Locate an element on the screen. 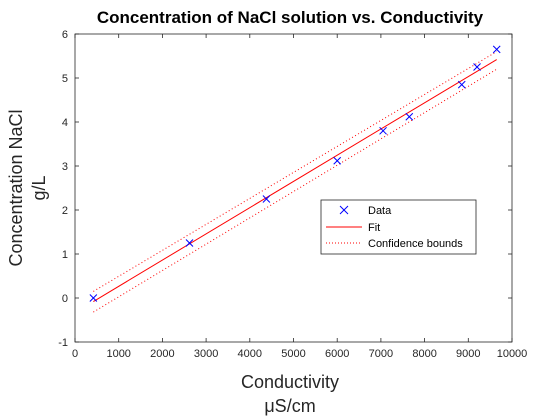  y-tick-label: 1 is located at coordinates (65, 255).